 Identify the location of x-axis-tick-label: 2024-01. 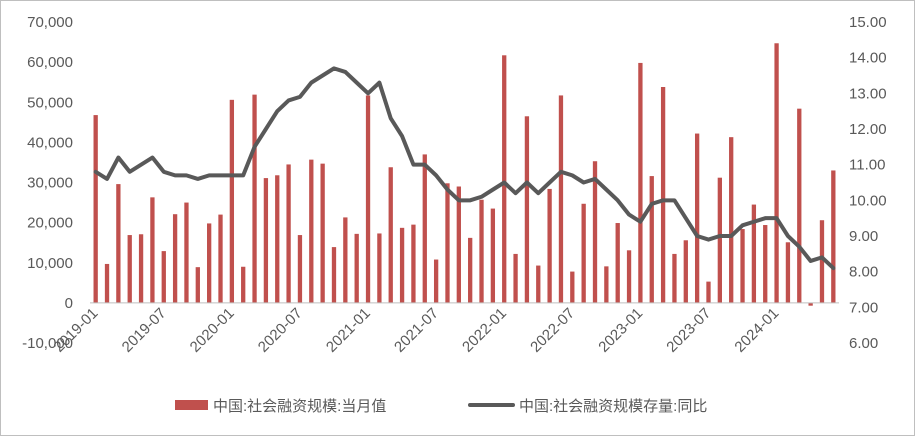
(756, 330).